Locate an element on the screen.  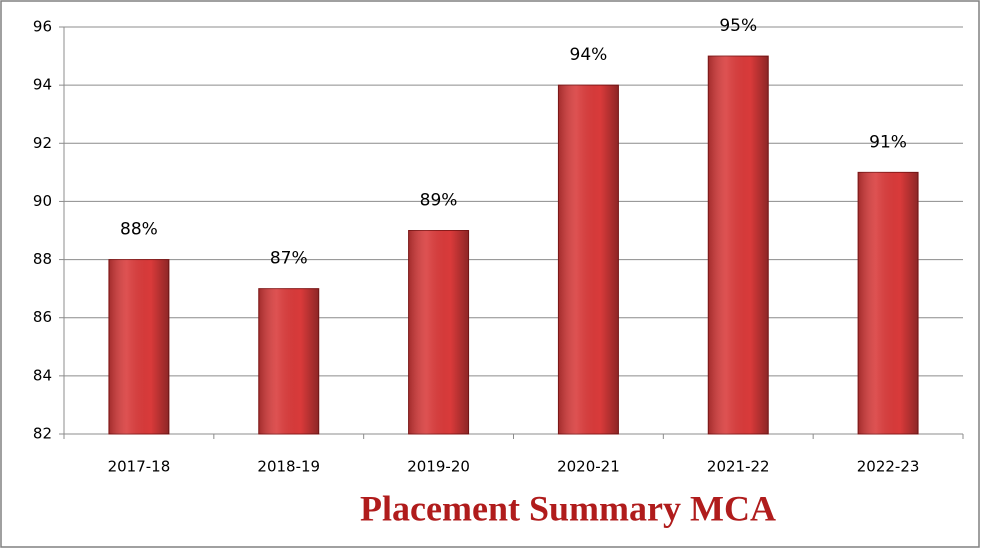
x-tick-label: 2017-18 is located at coordinates (139, 467).